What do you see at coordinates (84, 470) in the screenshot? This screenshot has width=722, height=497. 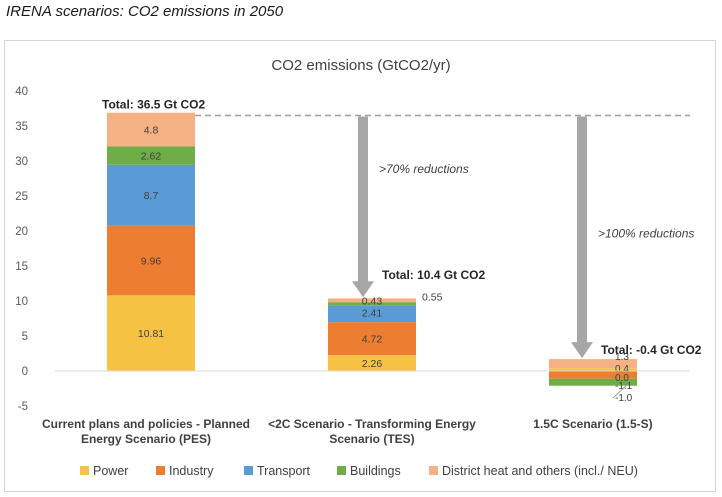 I see `legend-swatch-power` at bounding box center [84, 470].